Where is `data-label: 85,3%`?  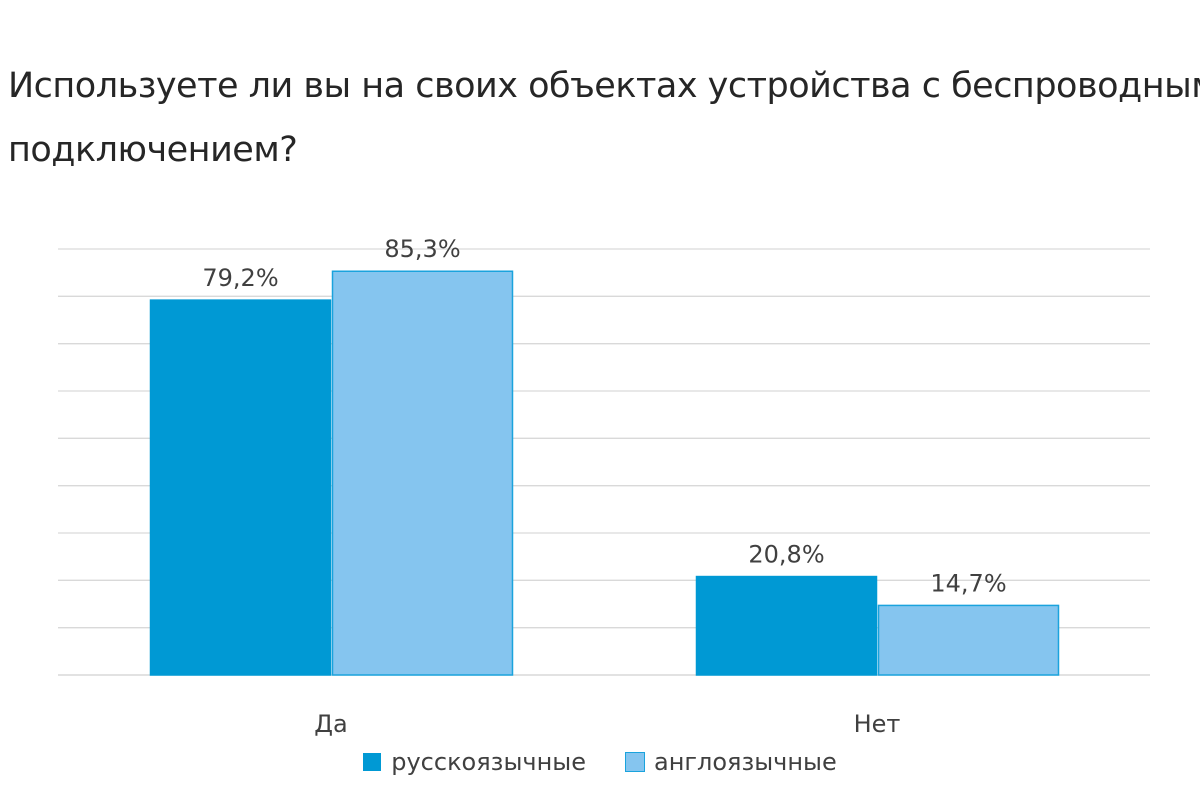
data-label: 85,3% is located at coordinates (422, 249).